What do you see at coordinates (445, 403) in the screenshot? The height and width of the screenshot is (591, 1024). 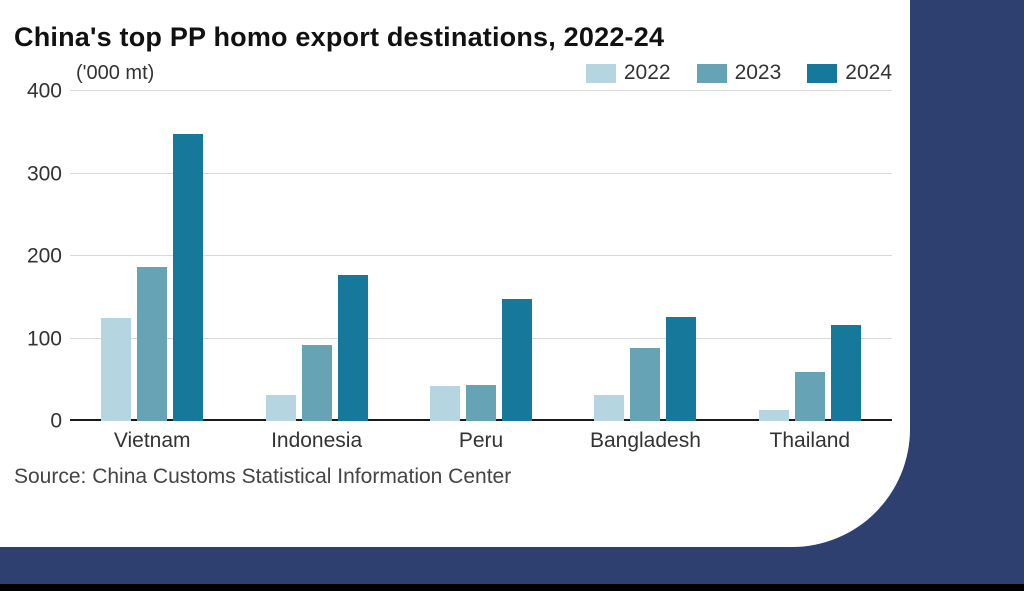 I see `bar-peru-2022` at bounding box center [445, 403].